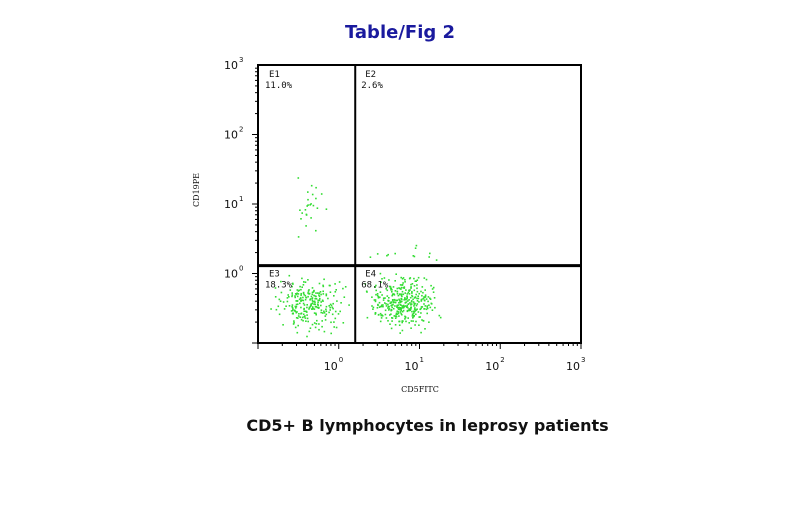  What do you see at coordinates (412, 366) in the screenshot?
I see `x-tick-label: 10` at bounding box center [412, 366].